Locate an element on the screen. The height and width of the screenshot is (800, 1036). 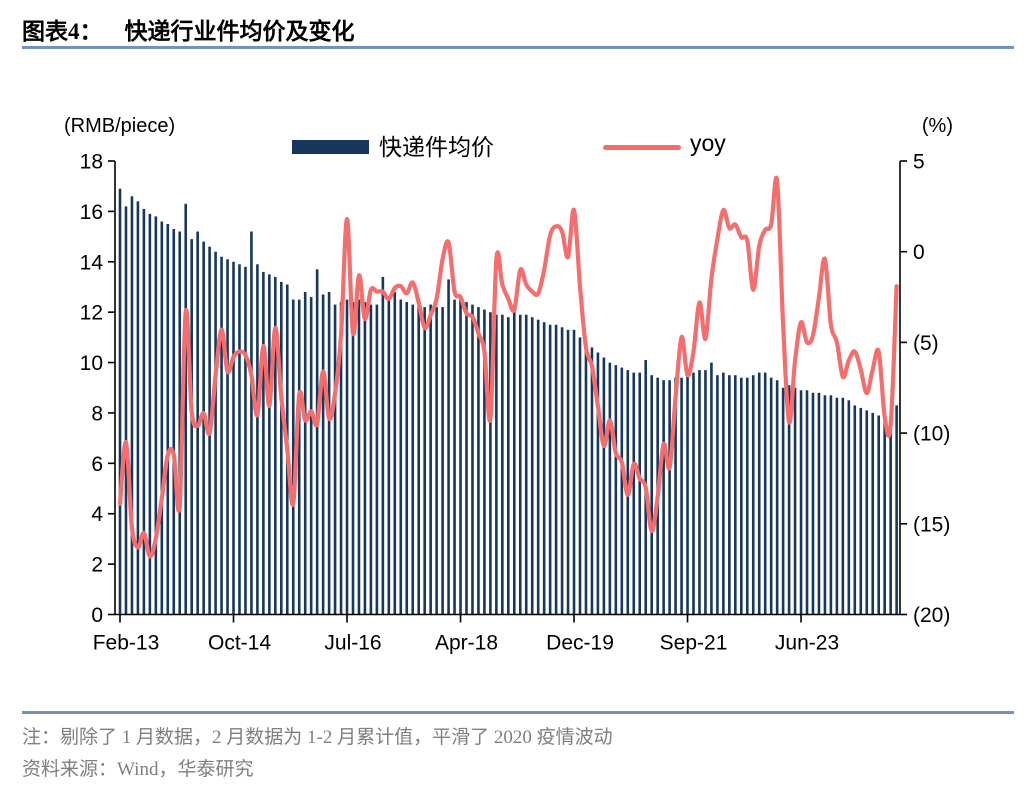
x-tick-label: Dec-19 is located at coordinates (580, 643).